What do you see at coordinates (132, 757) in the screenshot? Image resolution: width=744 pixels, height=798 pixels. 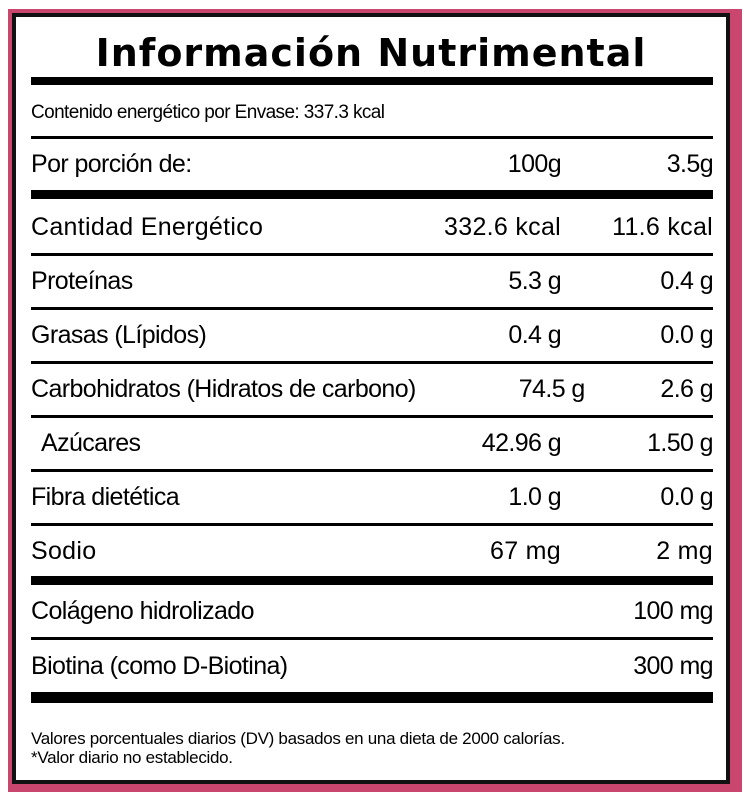 I see `footnote: *Valor diario no establecido.` at bounding box center [132, 757].